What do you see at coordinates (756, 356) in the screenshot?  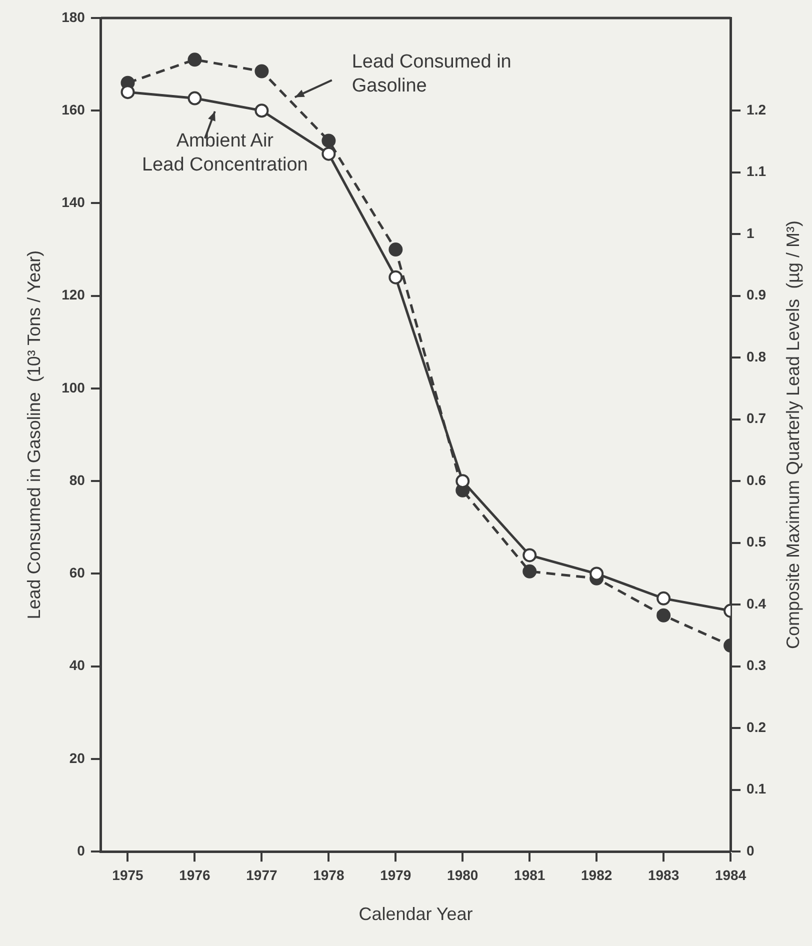 I see `y2-tick-label: 0.8` at bounding box center [756, 356].